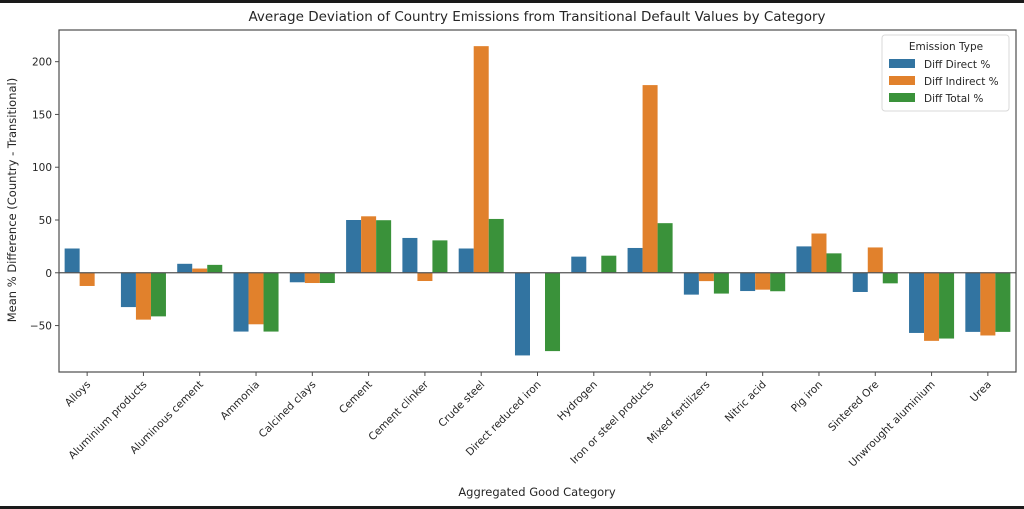  What do you see at coordinates (961, 82) in the screenshot?
I see `legend-entry: Diff Indirect %` at bounding box center [961, 82].